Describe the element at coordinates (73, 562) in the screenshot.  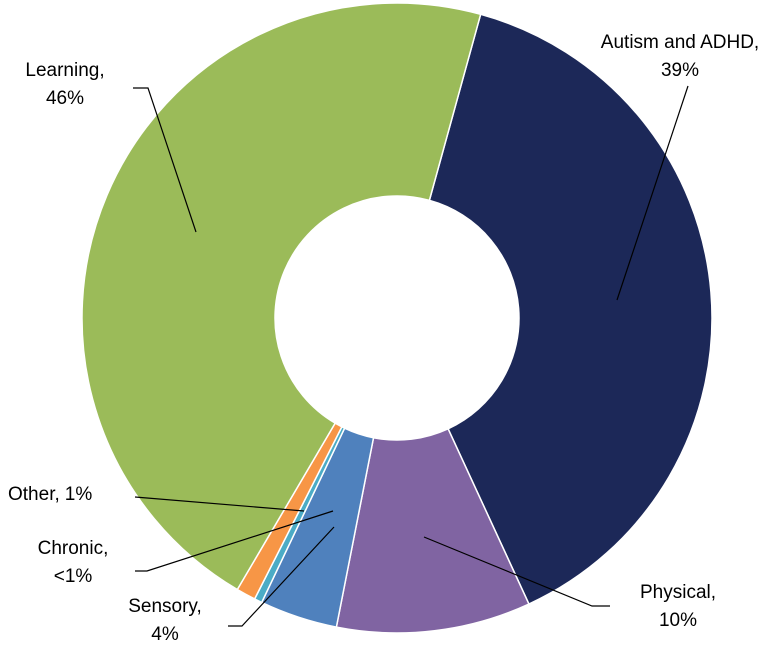
I see `data-label: Chronic, <1%` at that location.